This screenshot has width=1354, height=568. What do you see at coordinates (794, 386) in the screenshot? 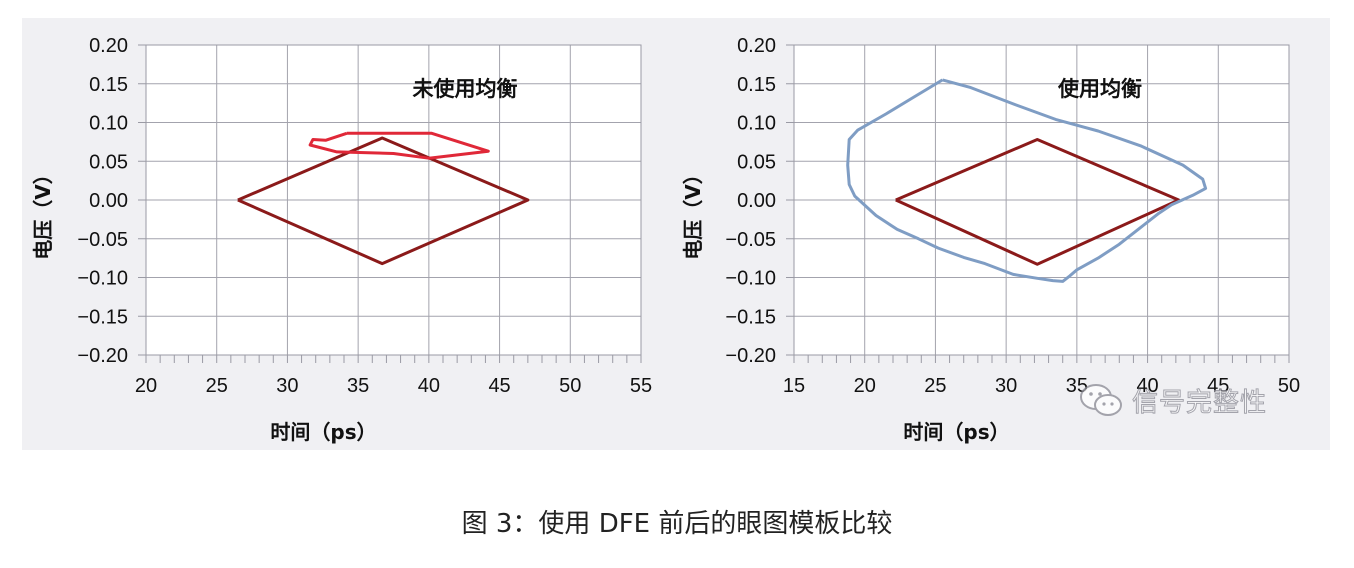
I see `x-tick-label: 15` at bounding box center [794, 386].